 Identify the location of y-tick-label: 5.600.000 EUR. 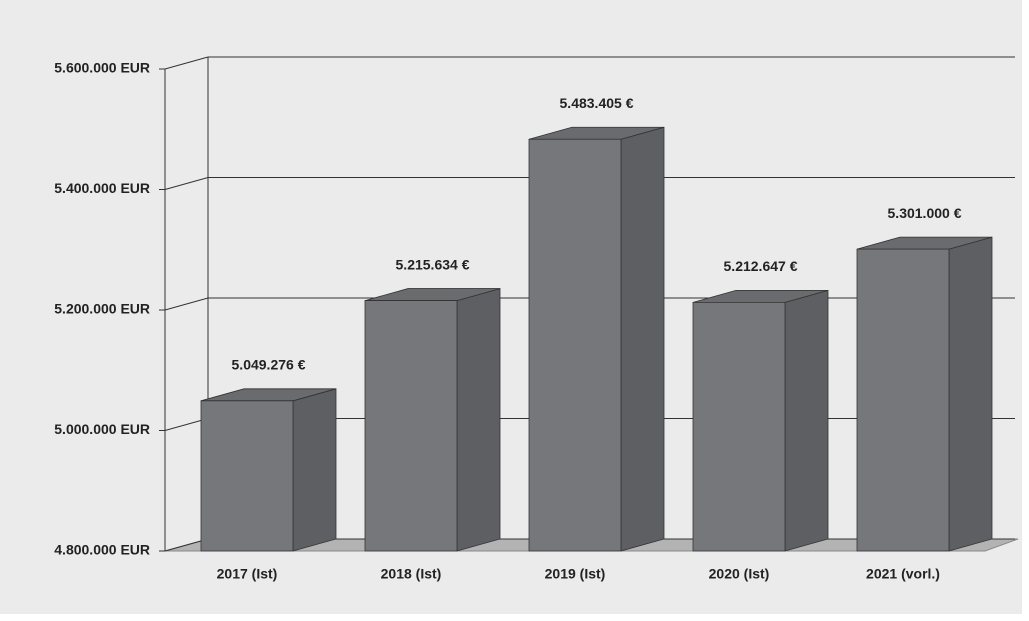
(102, 68).